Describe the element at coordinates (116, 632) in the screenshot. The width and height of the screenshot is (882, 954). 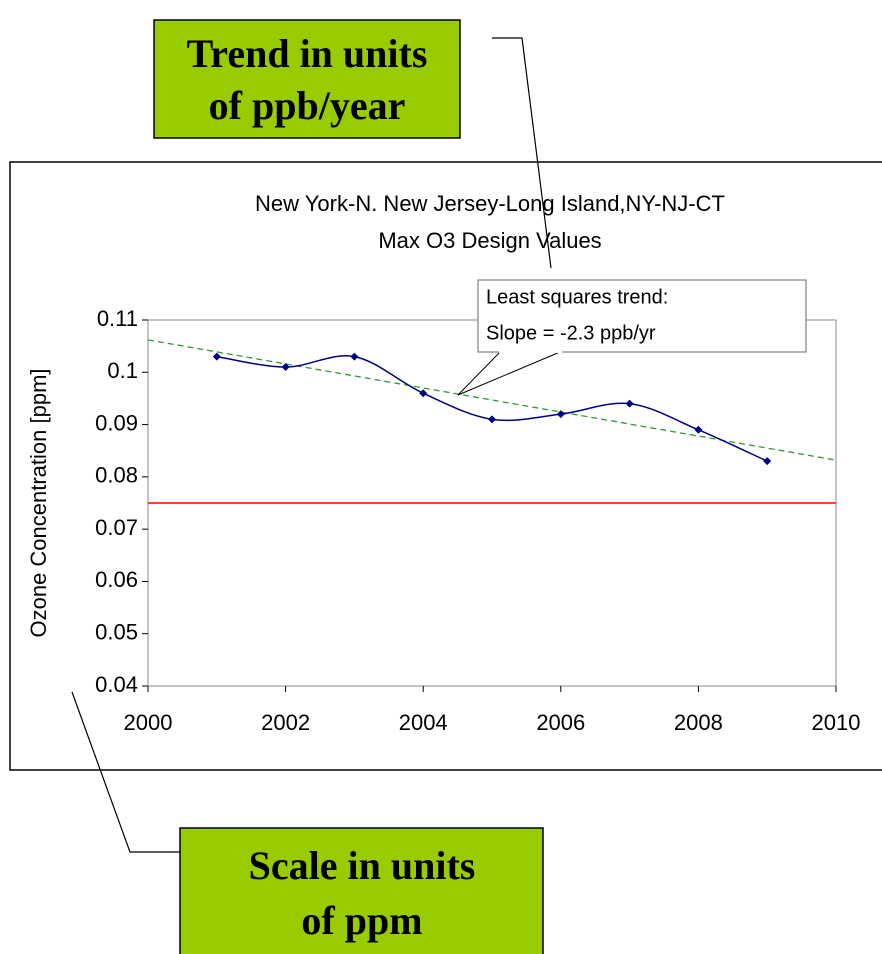
I see `y-tick-label: 0.05` at that location.